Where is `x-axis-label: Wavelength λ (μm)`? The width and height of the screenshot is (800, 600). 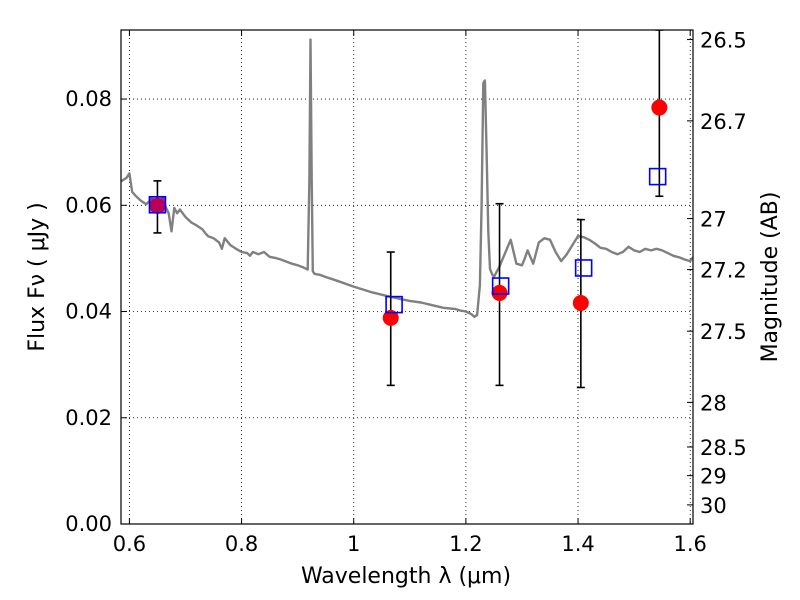 x-axis-label: Wavelength λ (μm) is located at coordinates (406, 576).